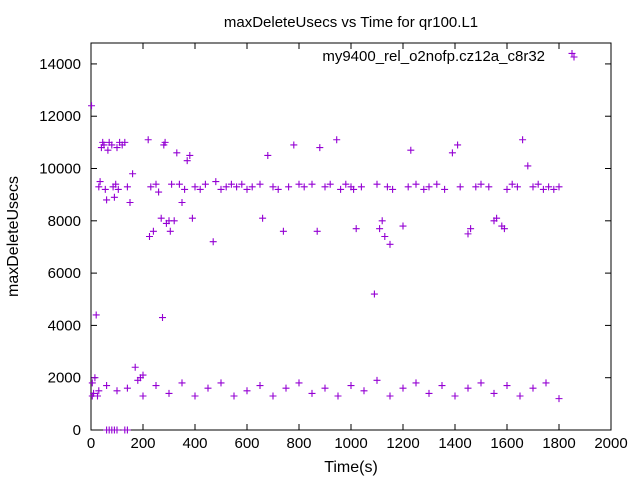 The height and width of the screenshot is (480, 640). What do you see at coordinates (60, 64) in the screenshot?
I see `y-tick-label: 14000` at bounding box center [60, 64].